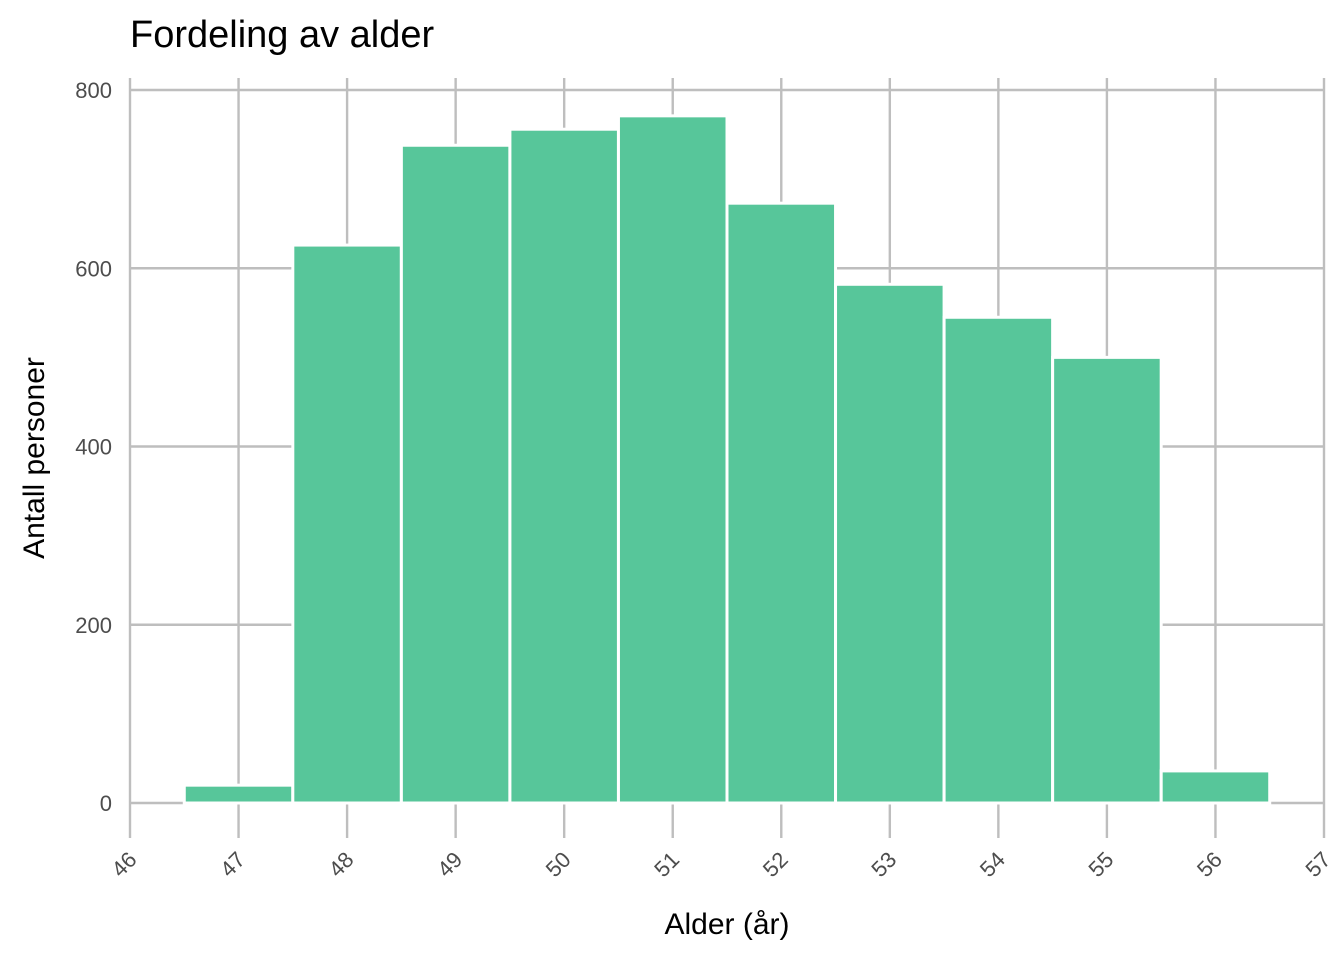  I want to click on x-tick-label: 55, so click(1100, 864).